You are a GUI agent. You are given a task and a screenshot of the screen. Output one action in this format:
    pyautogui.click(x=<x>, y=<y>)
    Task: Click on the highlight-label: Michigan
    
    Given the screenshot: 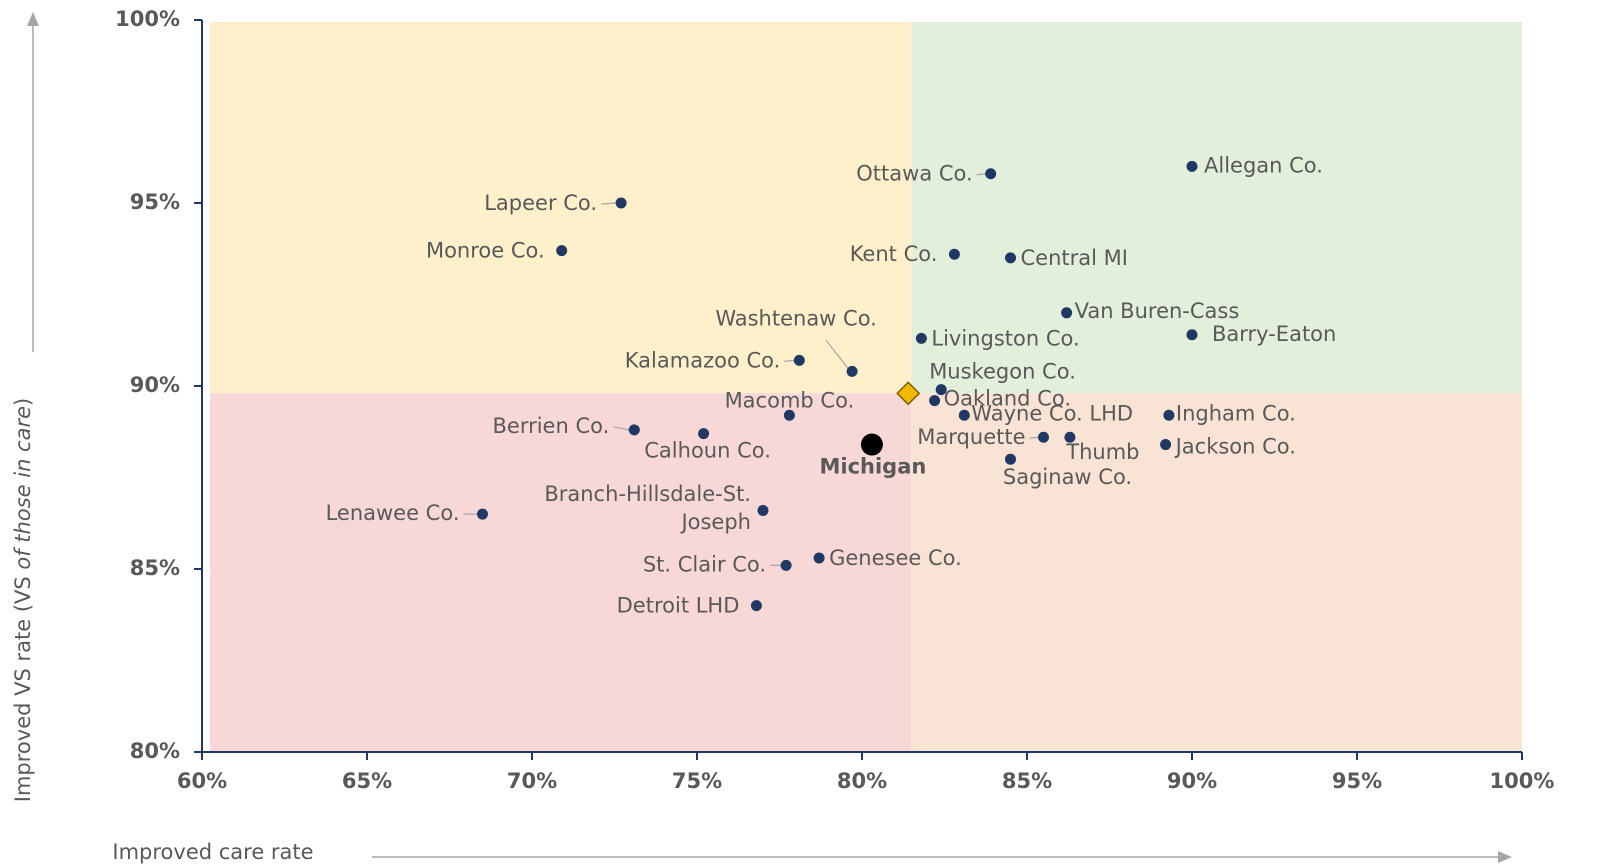 What is the action you would take?
    pyautogui.click(x=872, y=467)
    